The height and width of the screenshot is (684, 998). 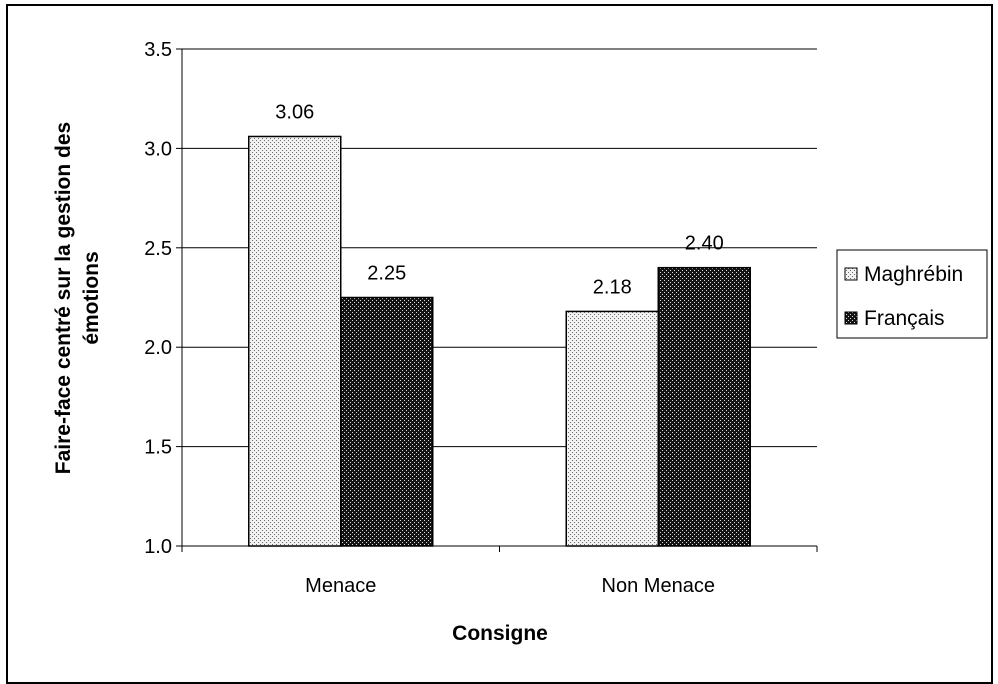 What do you see at coordinates (158, 149) in the screenshot?
I see `y-tick-label: 3.0` at bounding box center [158, 149].